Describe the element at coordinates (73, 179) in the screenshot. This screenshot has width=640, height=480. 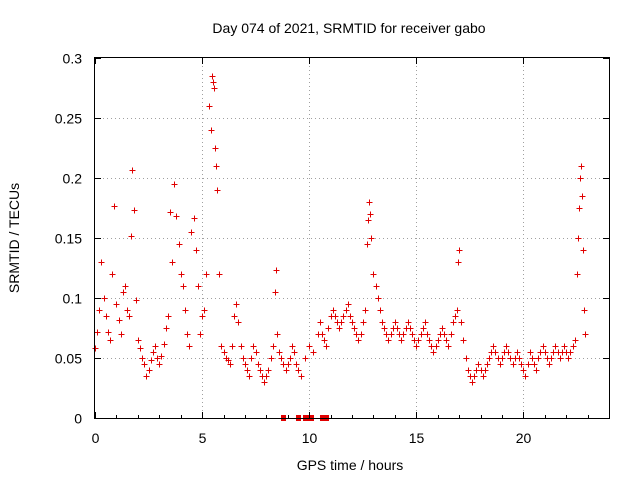
I see `y-tick-label: 0.2` at that location.